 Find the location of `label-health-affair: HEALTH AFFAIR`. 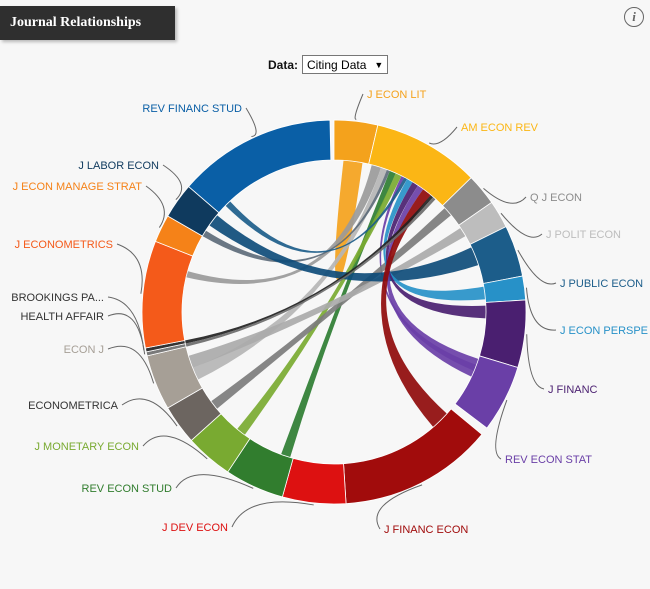

label-health-affair: HEALTH AFFAIR is located at coordinates (62, 317).